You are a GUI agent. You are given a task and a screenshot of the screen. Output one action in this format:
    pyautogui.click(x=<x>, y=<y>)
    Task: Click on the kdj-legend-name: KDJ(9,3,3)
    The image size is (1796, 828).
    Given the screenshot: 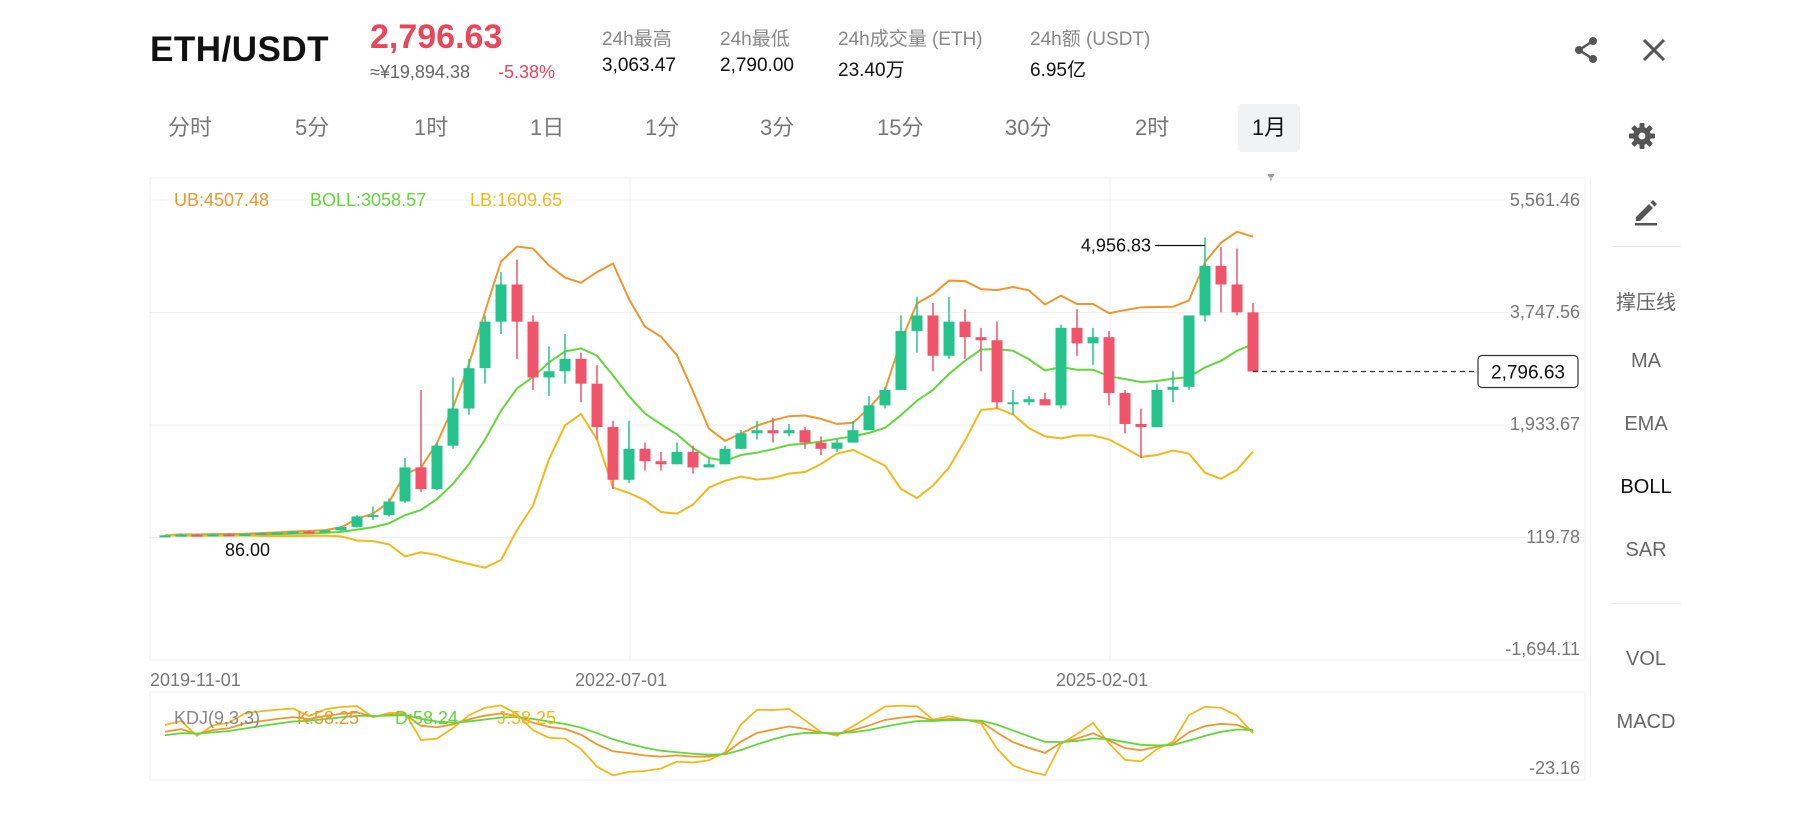 What is the action you would take?
    pyautogui.click(x=217, y=718)
    